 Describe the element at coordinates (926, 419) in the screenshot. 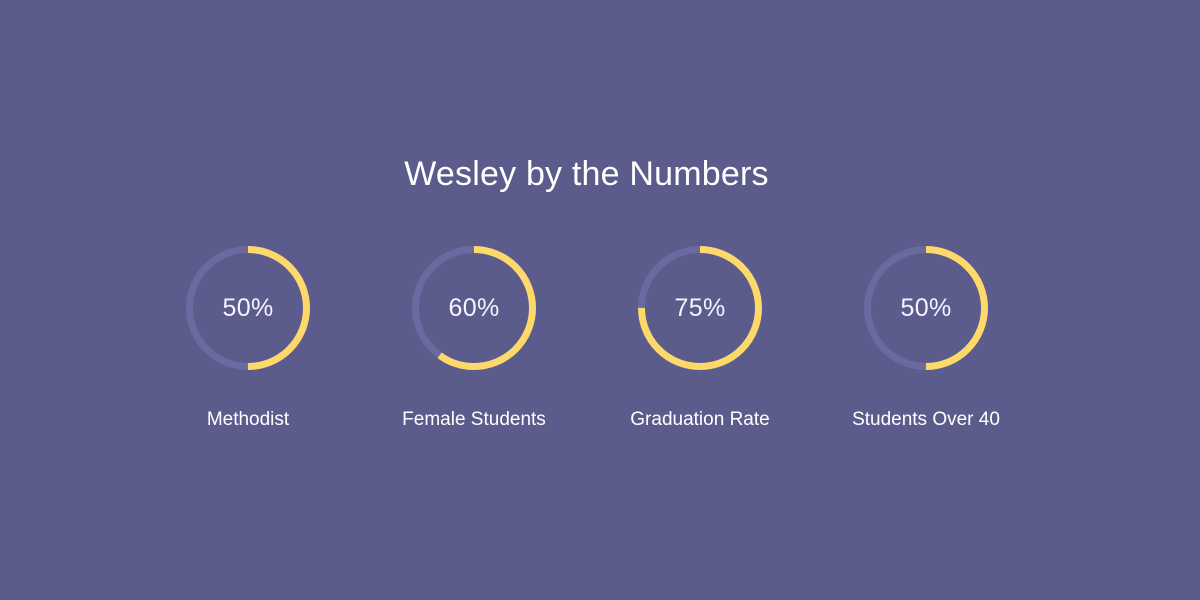

I see `stat-label: Students Over 40` at that location.